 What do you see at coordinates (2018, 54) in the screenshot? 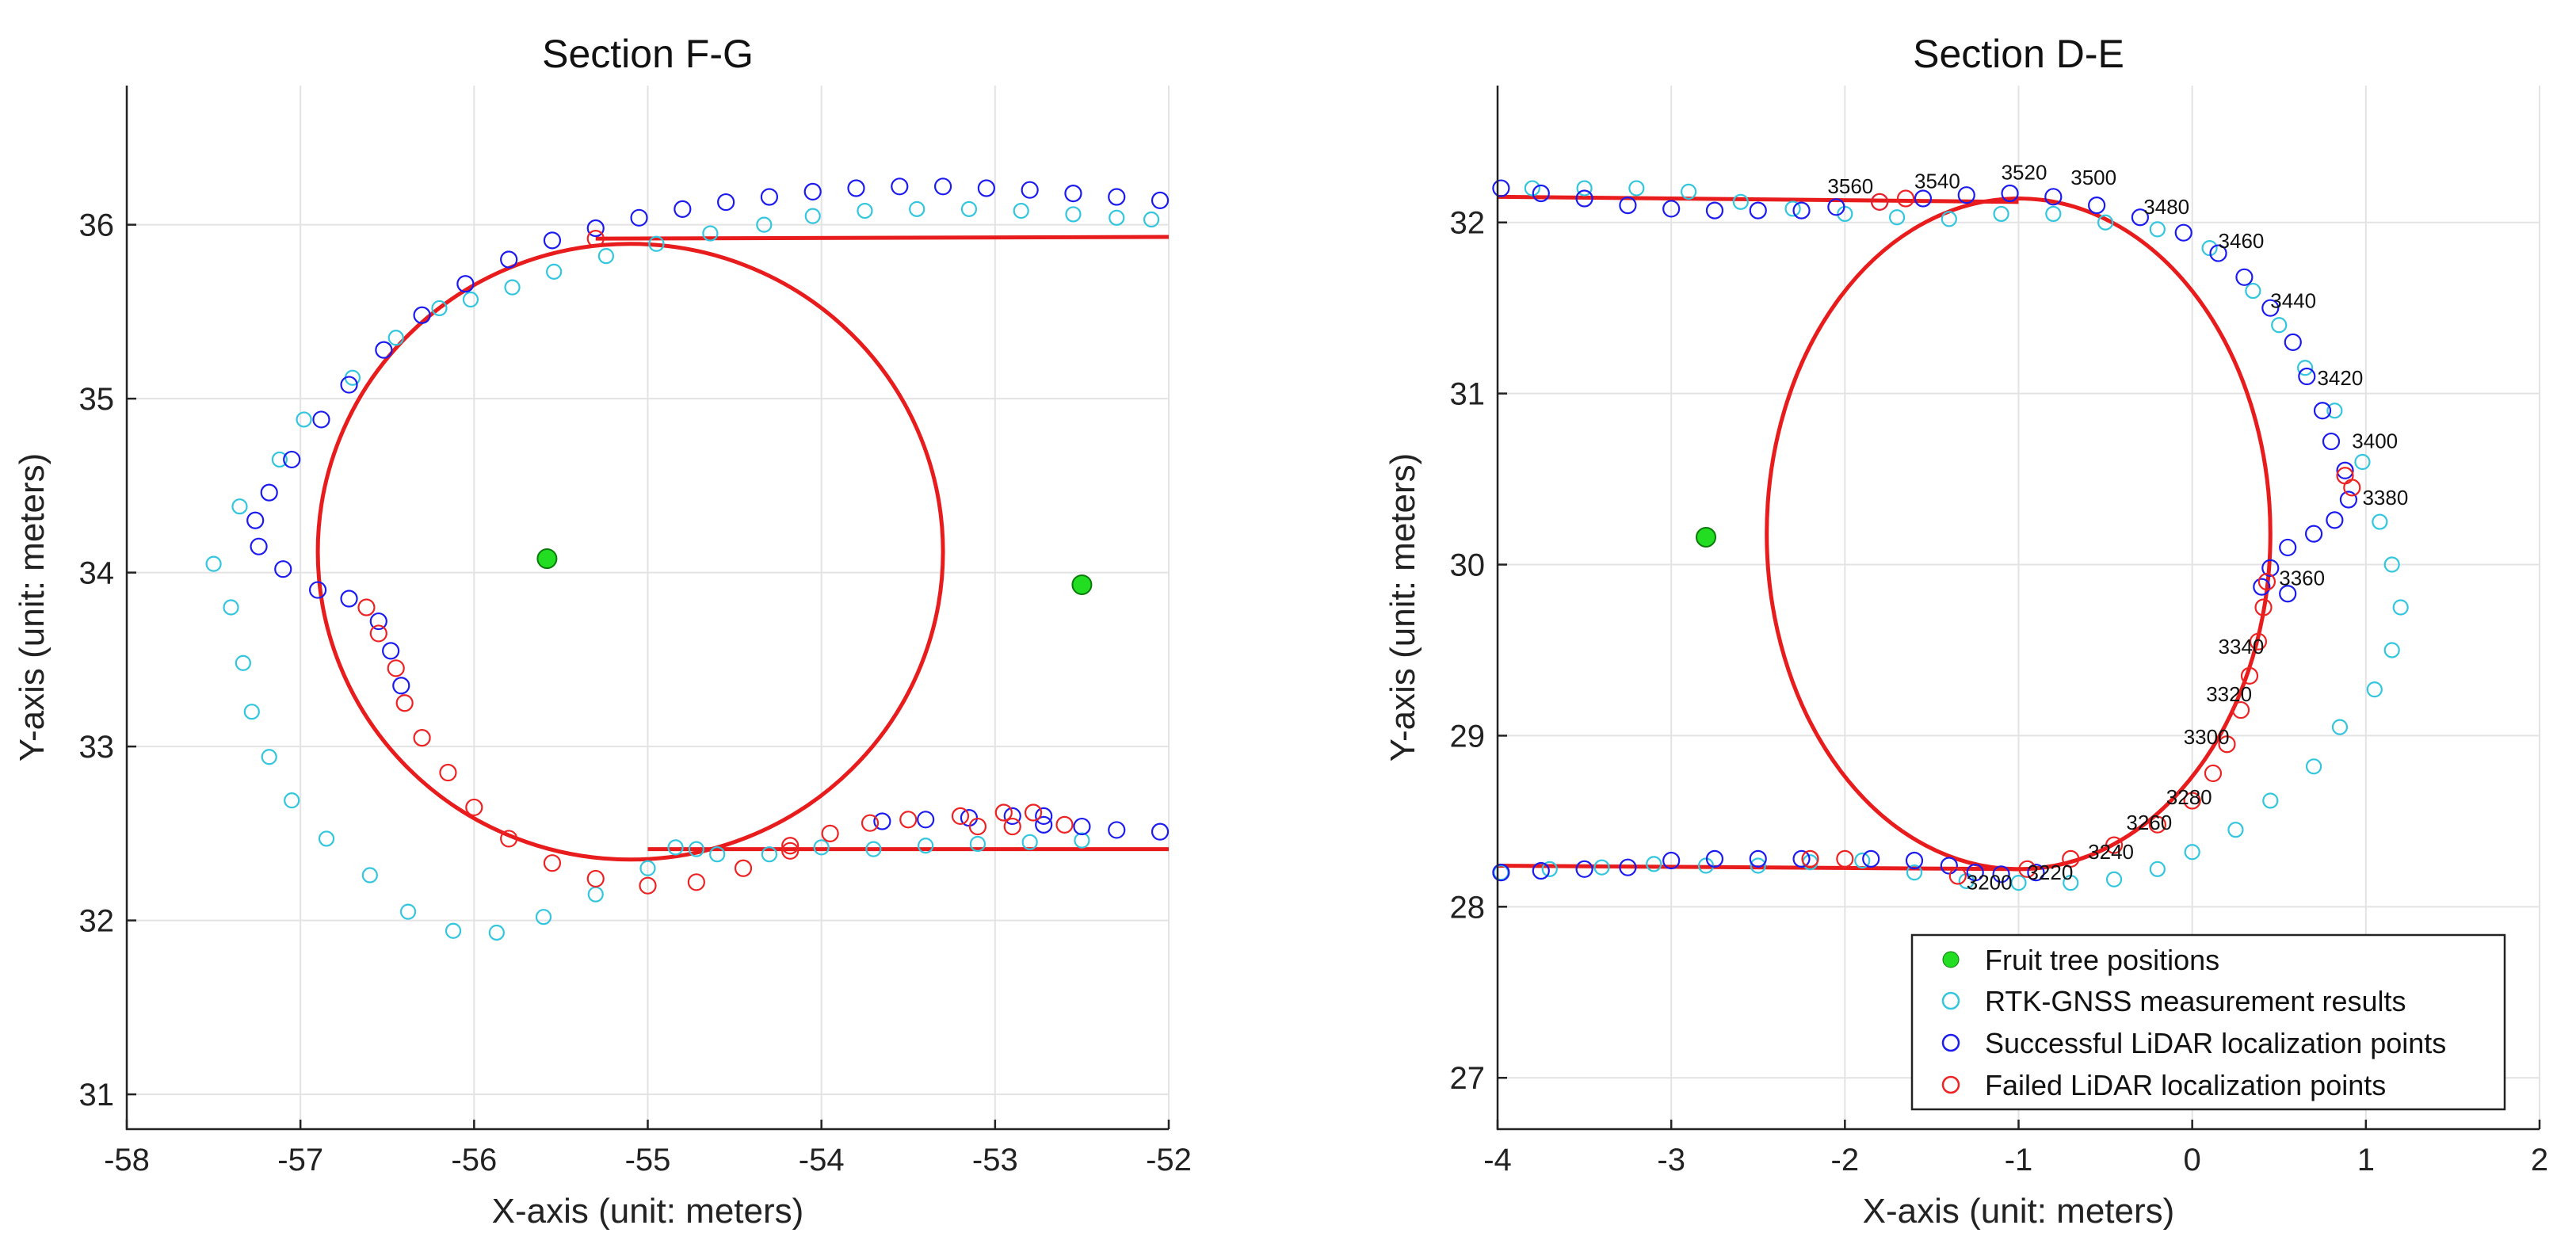
I see `chart-title: Section D-E` at bounding box center [2018, 54].